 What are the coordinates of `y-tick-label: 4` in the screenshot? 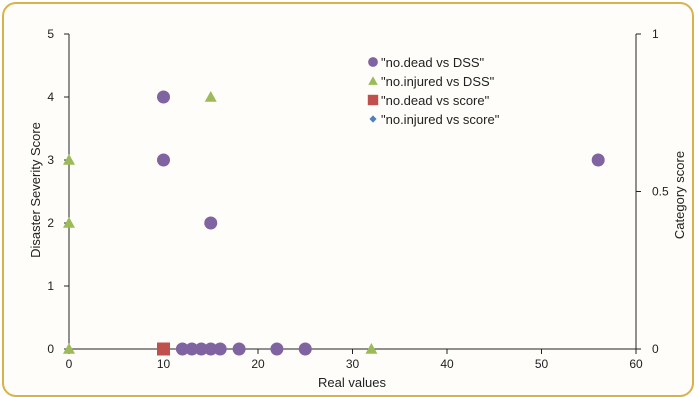 It's located at (50, 97).